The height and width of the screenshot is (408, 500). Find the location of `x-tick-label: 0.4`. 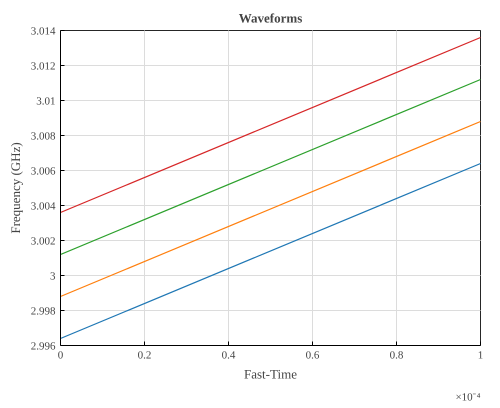

x-tick-label: 0.4 is located at coordinates (229, 356).